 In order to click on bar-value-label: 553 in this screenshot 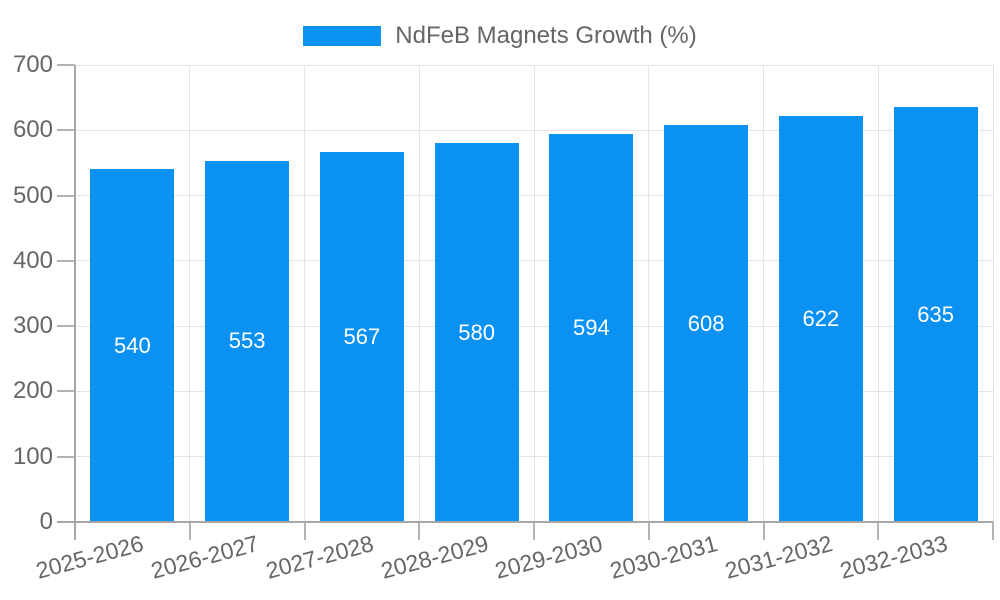, I will do `click(247, 341)`.